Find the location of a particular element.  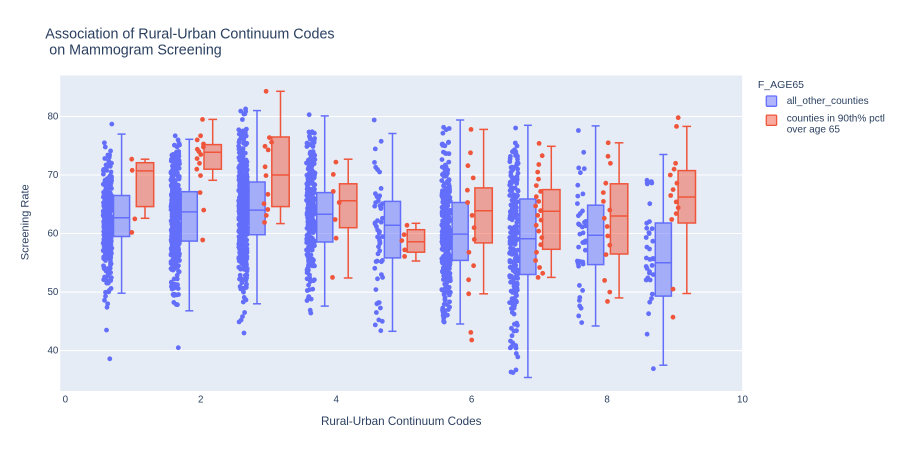

svg-text: 70 is located at coordinates (52, 175).